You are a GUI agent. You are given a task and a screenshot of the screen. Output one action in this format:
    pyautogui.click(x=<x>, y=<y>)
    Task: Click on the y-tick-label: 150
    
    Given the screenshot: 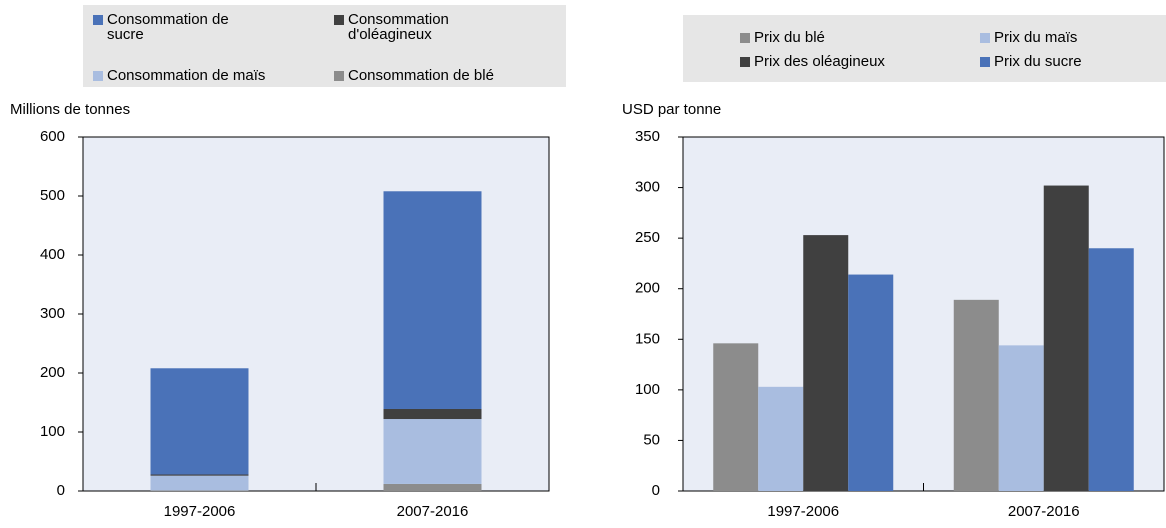 What is the action you would take?
    pyautogui.click(x=647, y=338)
    